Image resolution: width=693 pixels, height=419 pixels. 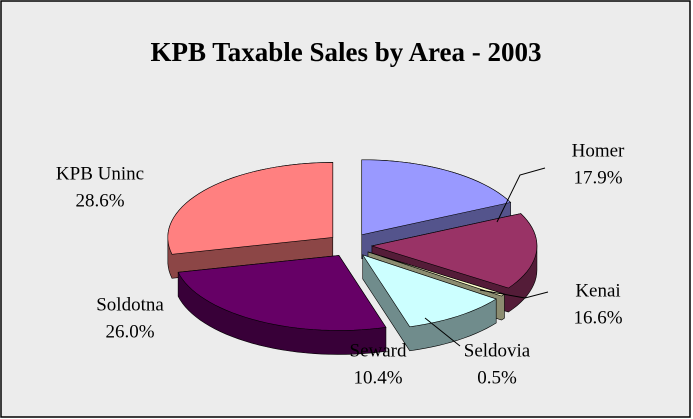 I want to click on data-label-value: 28.6%, so click(x=99, y=200).